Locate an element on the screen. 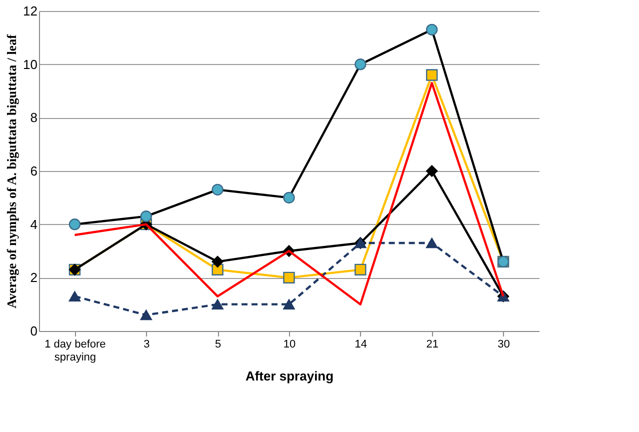  y-axis-title: Average of nymphs of A. biguttata biguttata / leaf is located at coordinates (12, 171).